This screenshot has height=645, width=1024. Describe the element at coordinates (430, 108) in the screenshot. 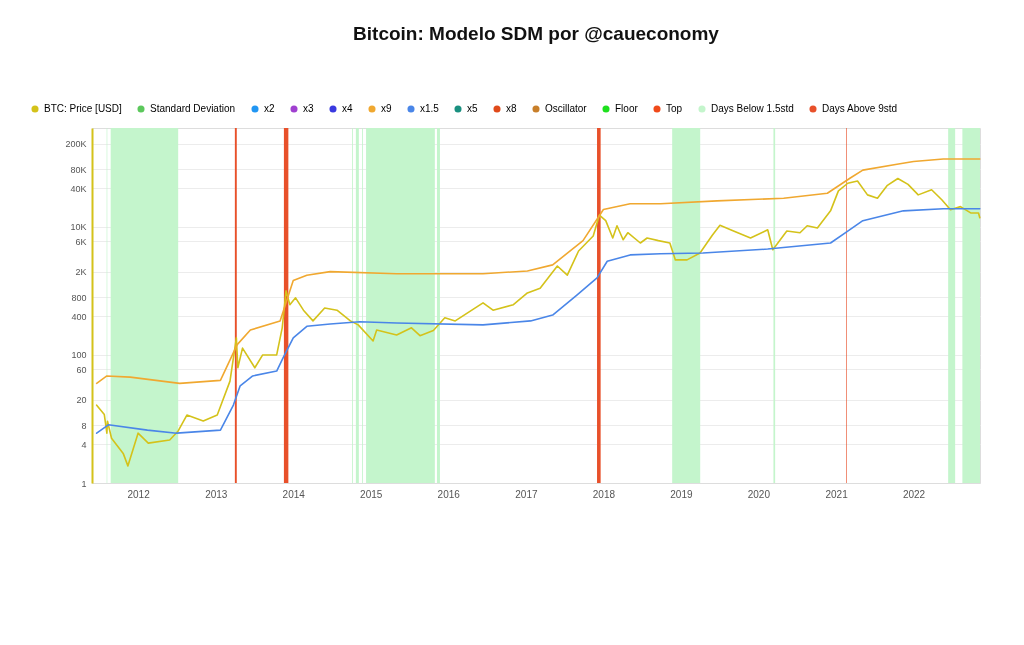

I see `legend-label: x1.5` at that location.